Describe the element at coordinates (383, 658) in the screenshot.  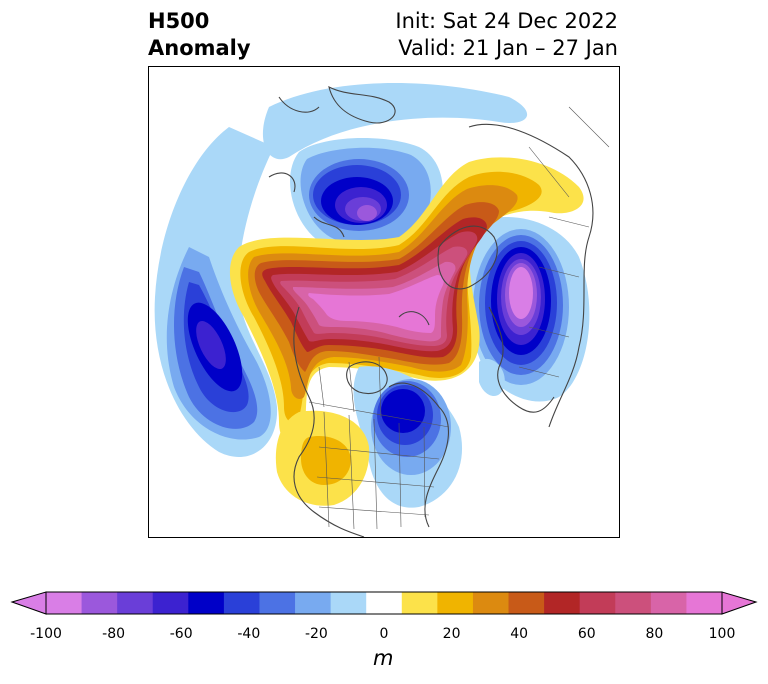
I see `colorbar-unit-label: m` at that location.